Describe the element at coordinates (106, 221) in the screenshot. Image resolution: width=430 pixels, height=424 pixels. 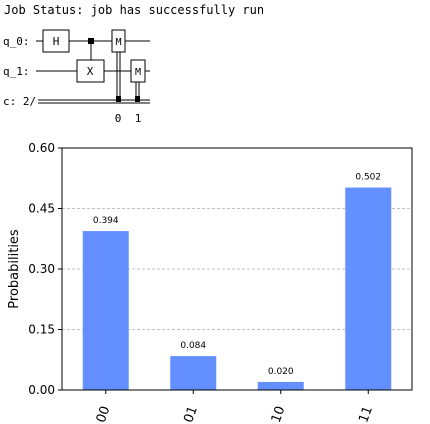
I see `bar-value-label: 0.394` at that location.